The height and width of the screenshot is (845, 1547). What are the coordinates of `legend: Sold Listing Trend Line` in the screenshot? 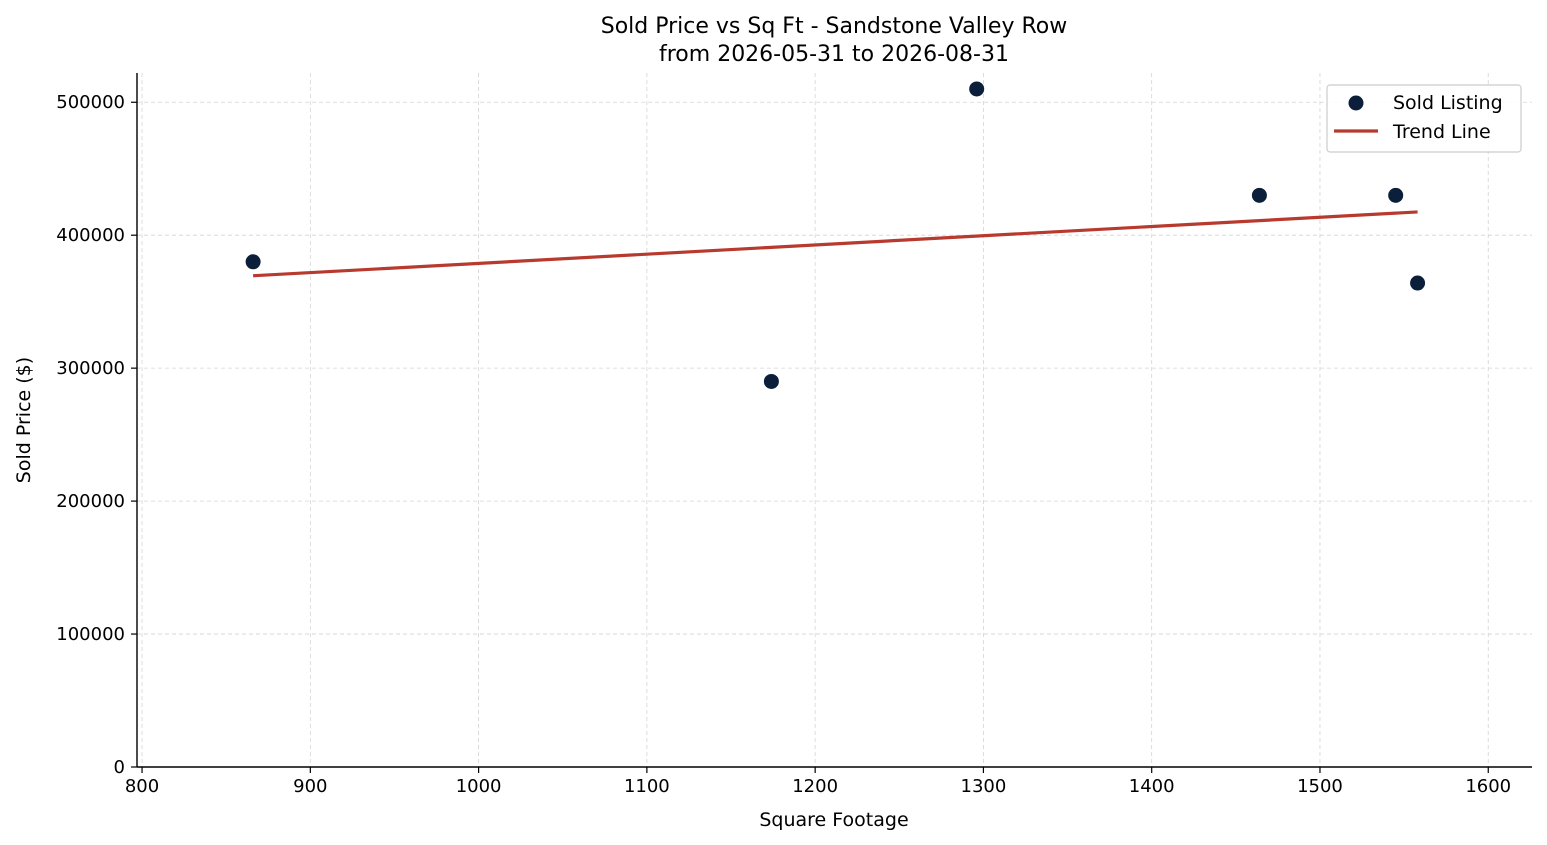 It's located at (1424, 118).